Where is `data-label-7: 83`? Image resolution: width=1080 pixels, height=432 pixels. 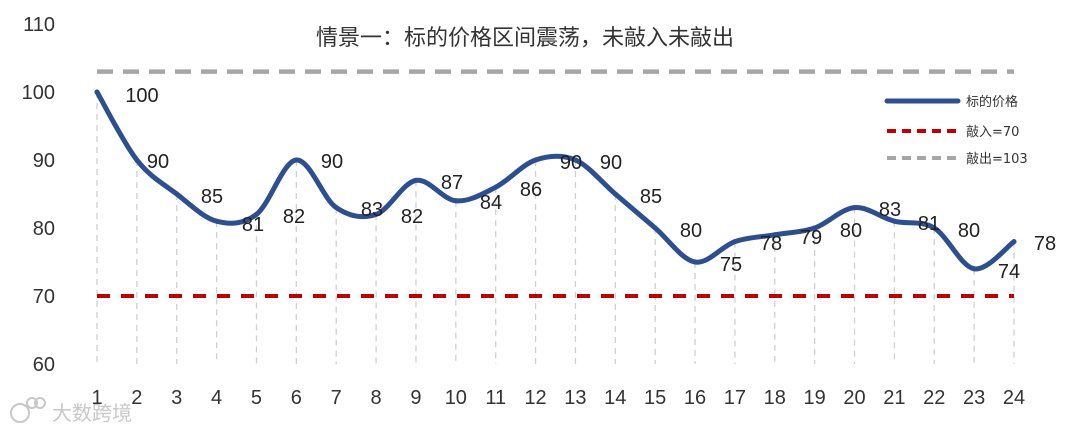
data-label-7: 83 is located at coordinates (372, 210).